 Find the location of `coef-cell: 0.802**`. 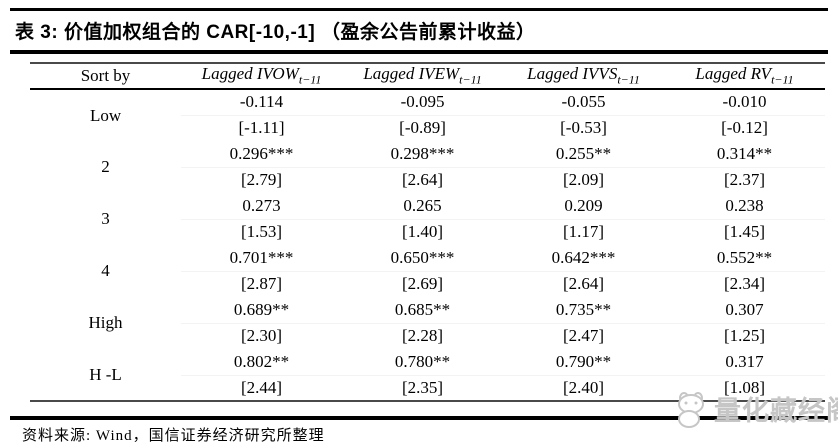

coef-cell: 0.802** is located at coordinates (262, 362).